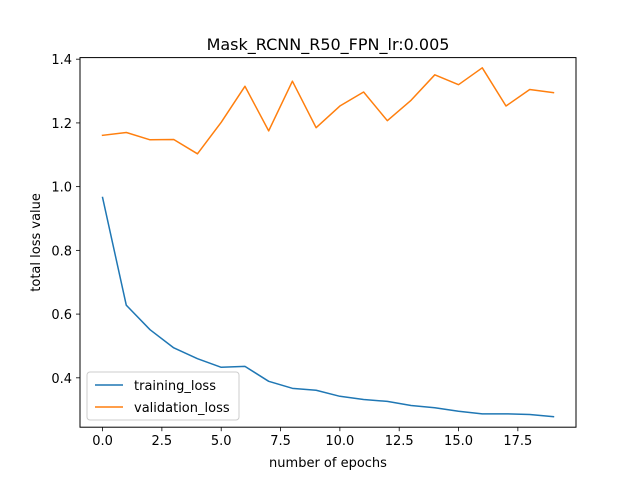 This screenshot has width=640, height=484. Describe the element at coordinates (102, 441) in the screenshot. I see `x-tick-label: 0.0` at that location.